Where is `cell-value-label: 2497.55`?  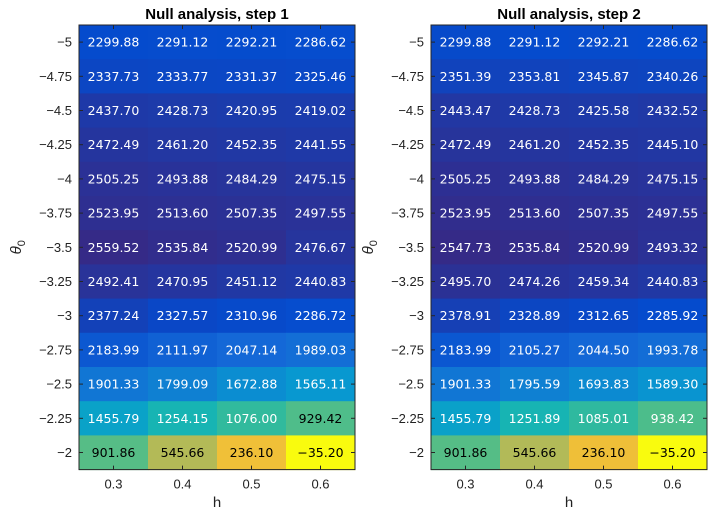 cell-value-label: 2497.55 is located at coordinates (321, 213).